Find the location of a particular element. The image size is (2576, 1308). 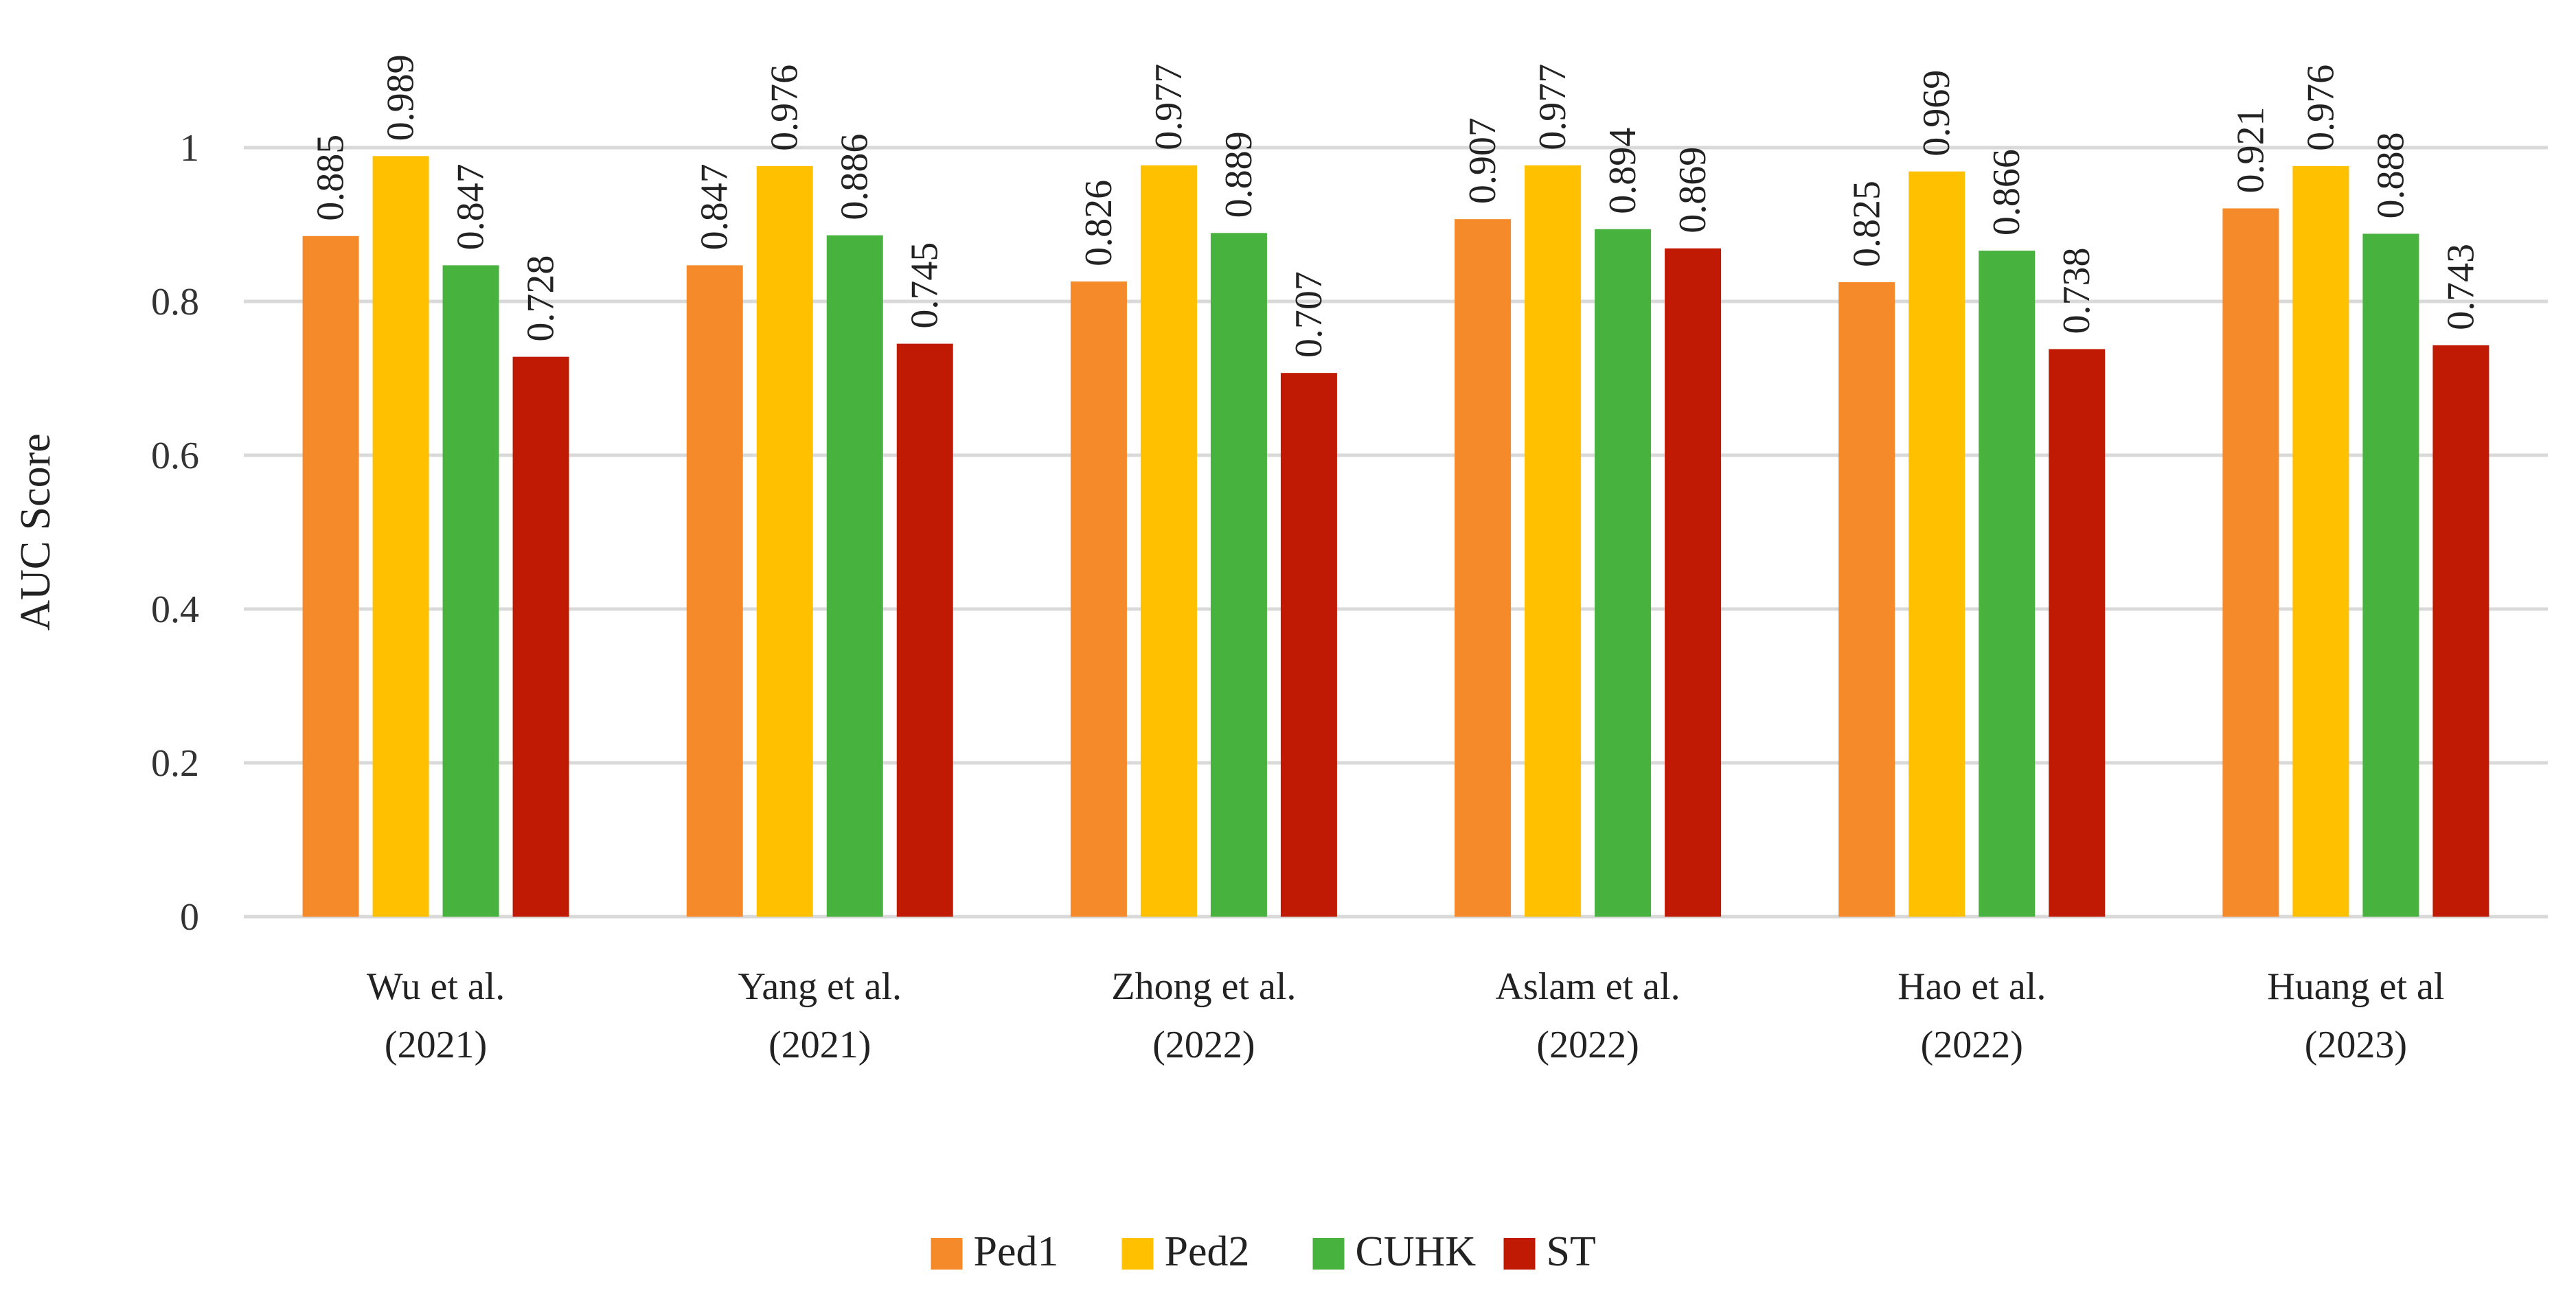

x-category-label: Wu et al. is located at coordinates (436, 987).